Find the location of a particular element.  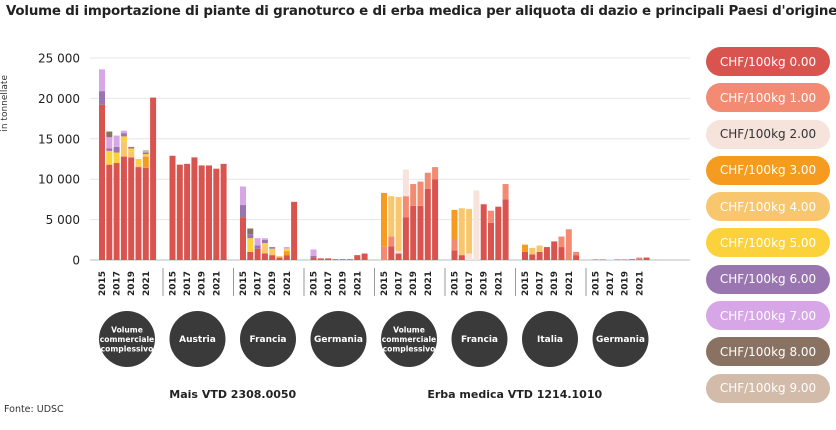

y-tick-label: 0 is located at coordinates (76, 261).